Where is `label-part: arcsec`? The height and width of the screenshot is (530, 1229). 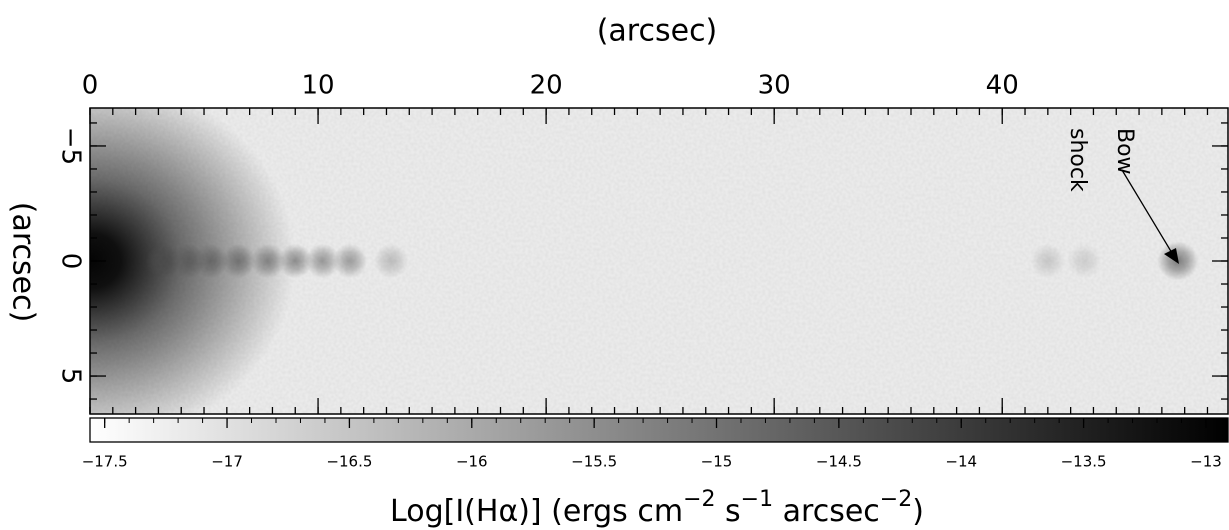
label-part: arcsec is located at coordinates (826, 511).